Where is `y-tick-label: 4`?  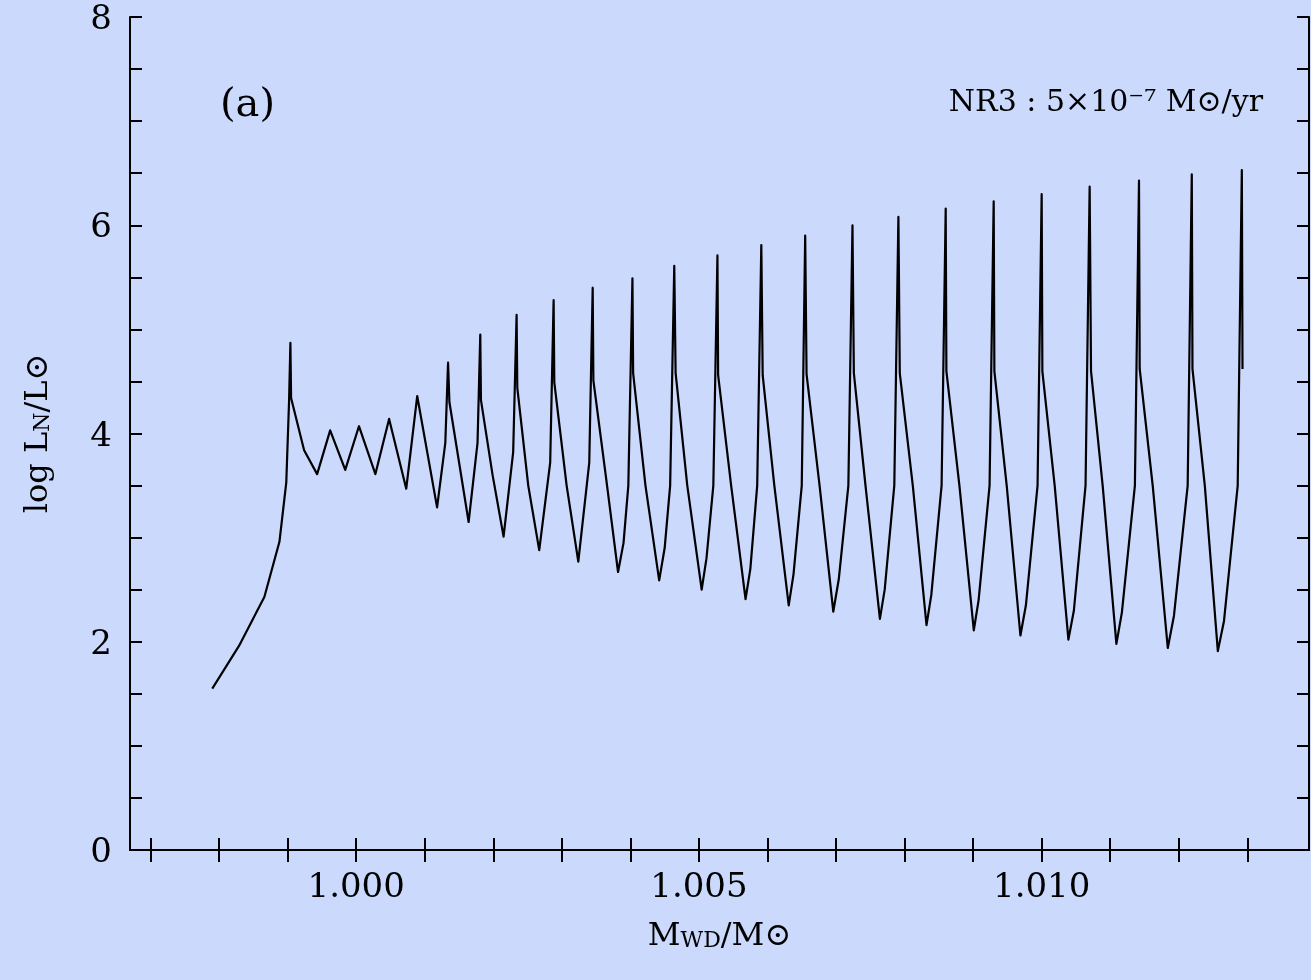 y-tick-label: 4 is located at coordinates (101, 433).